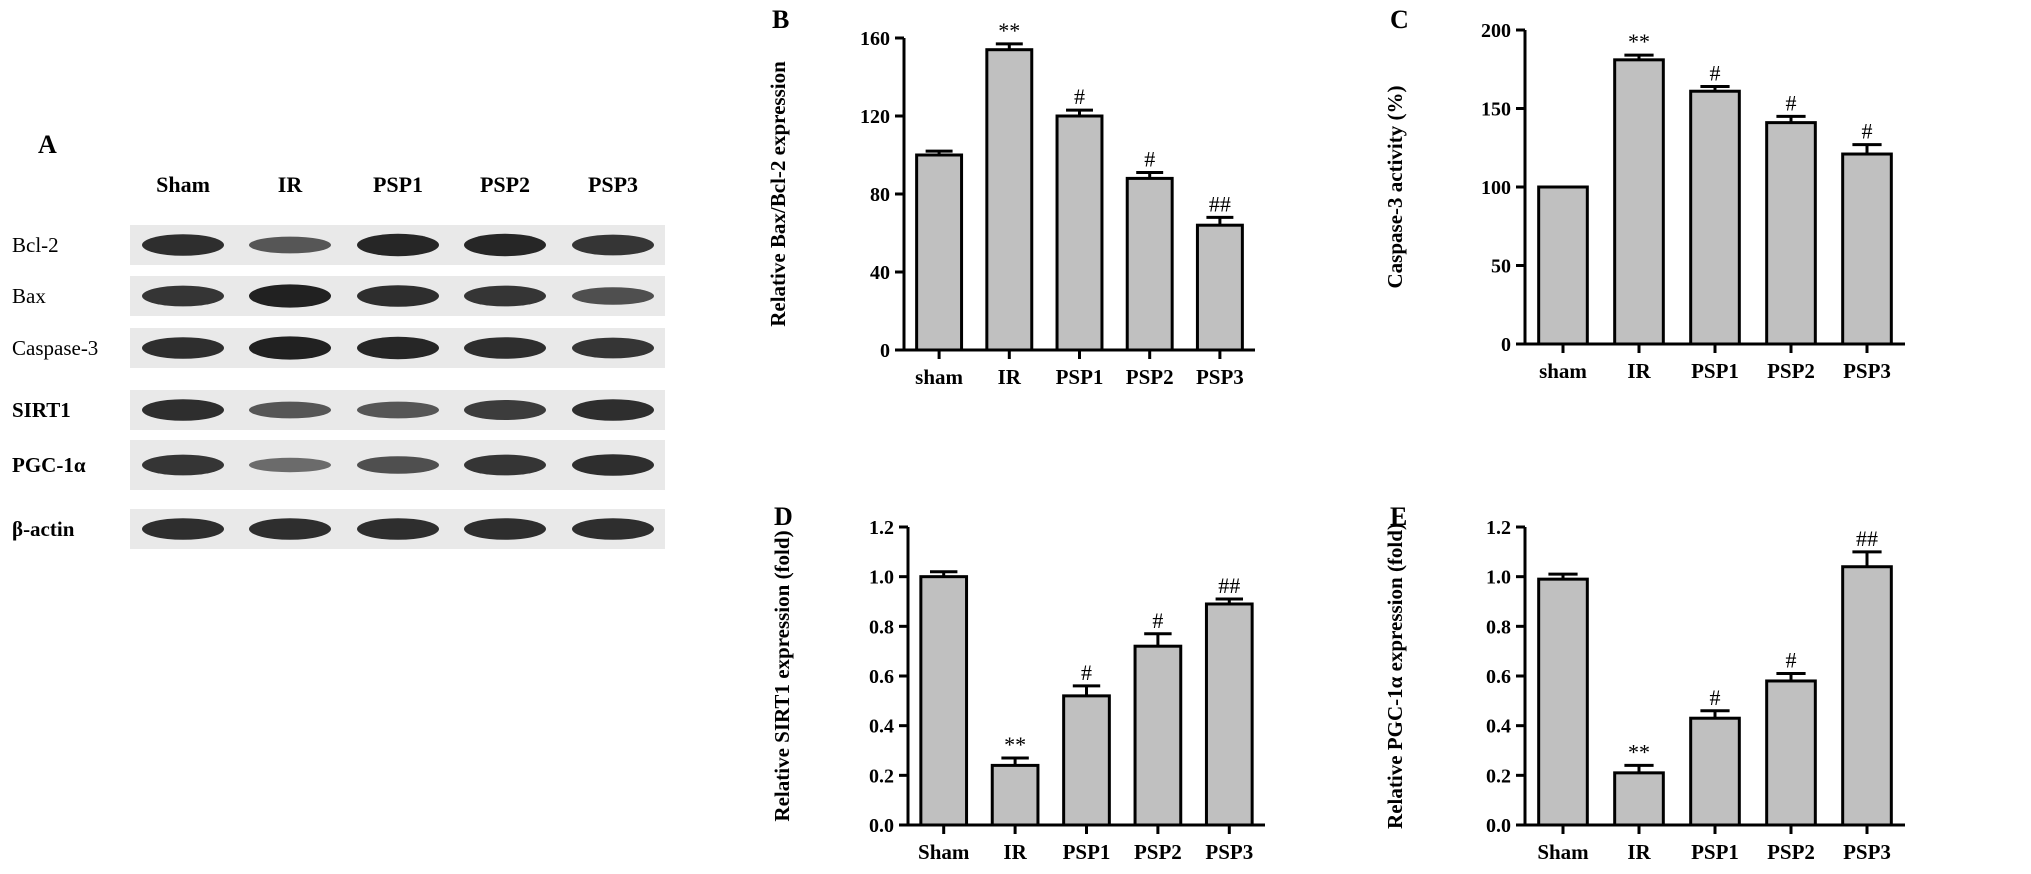 The width and height of the screenshot is (2031, 874). What do you see at coordinates (1398, 516) in the screenshot?
I see `panel-letter-e: E` at bounding box center [1398, 516].